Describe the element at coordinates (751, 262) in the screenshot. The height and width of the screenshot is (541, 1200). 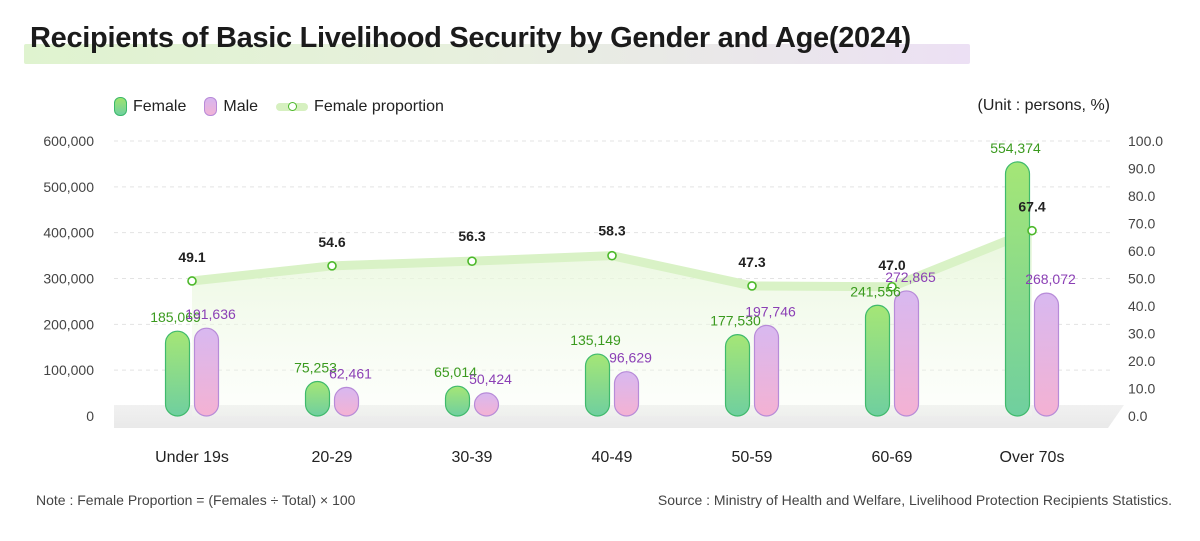
I see `proportion-label: 47.3` at that location.